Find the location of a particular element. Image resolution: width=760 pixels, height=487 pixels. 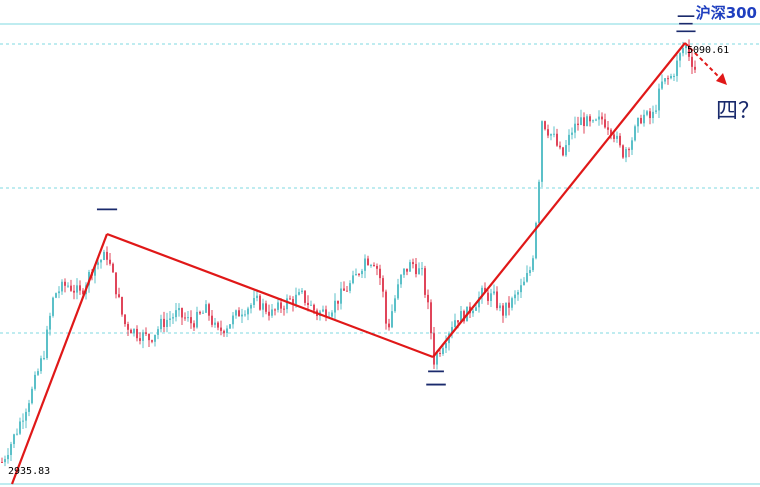

projection-line is located at coordinates (703, 61).